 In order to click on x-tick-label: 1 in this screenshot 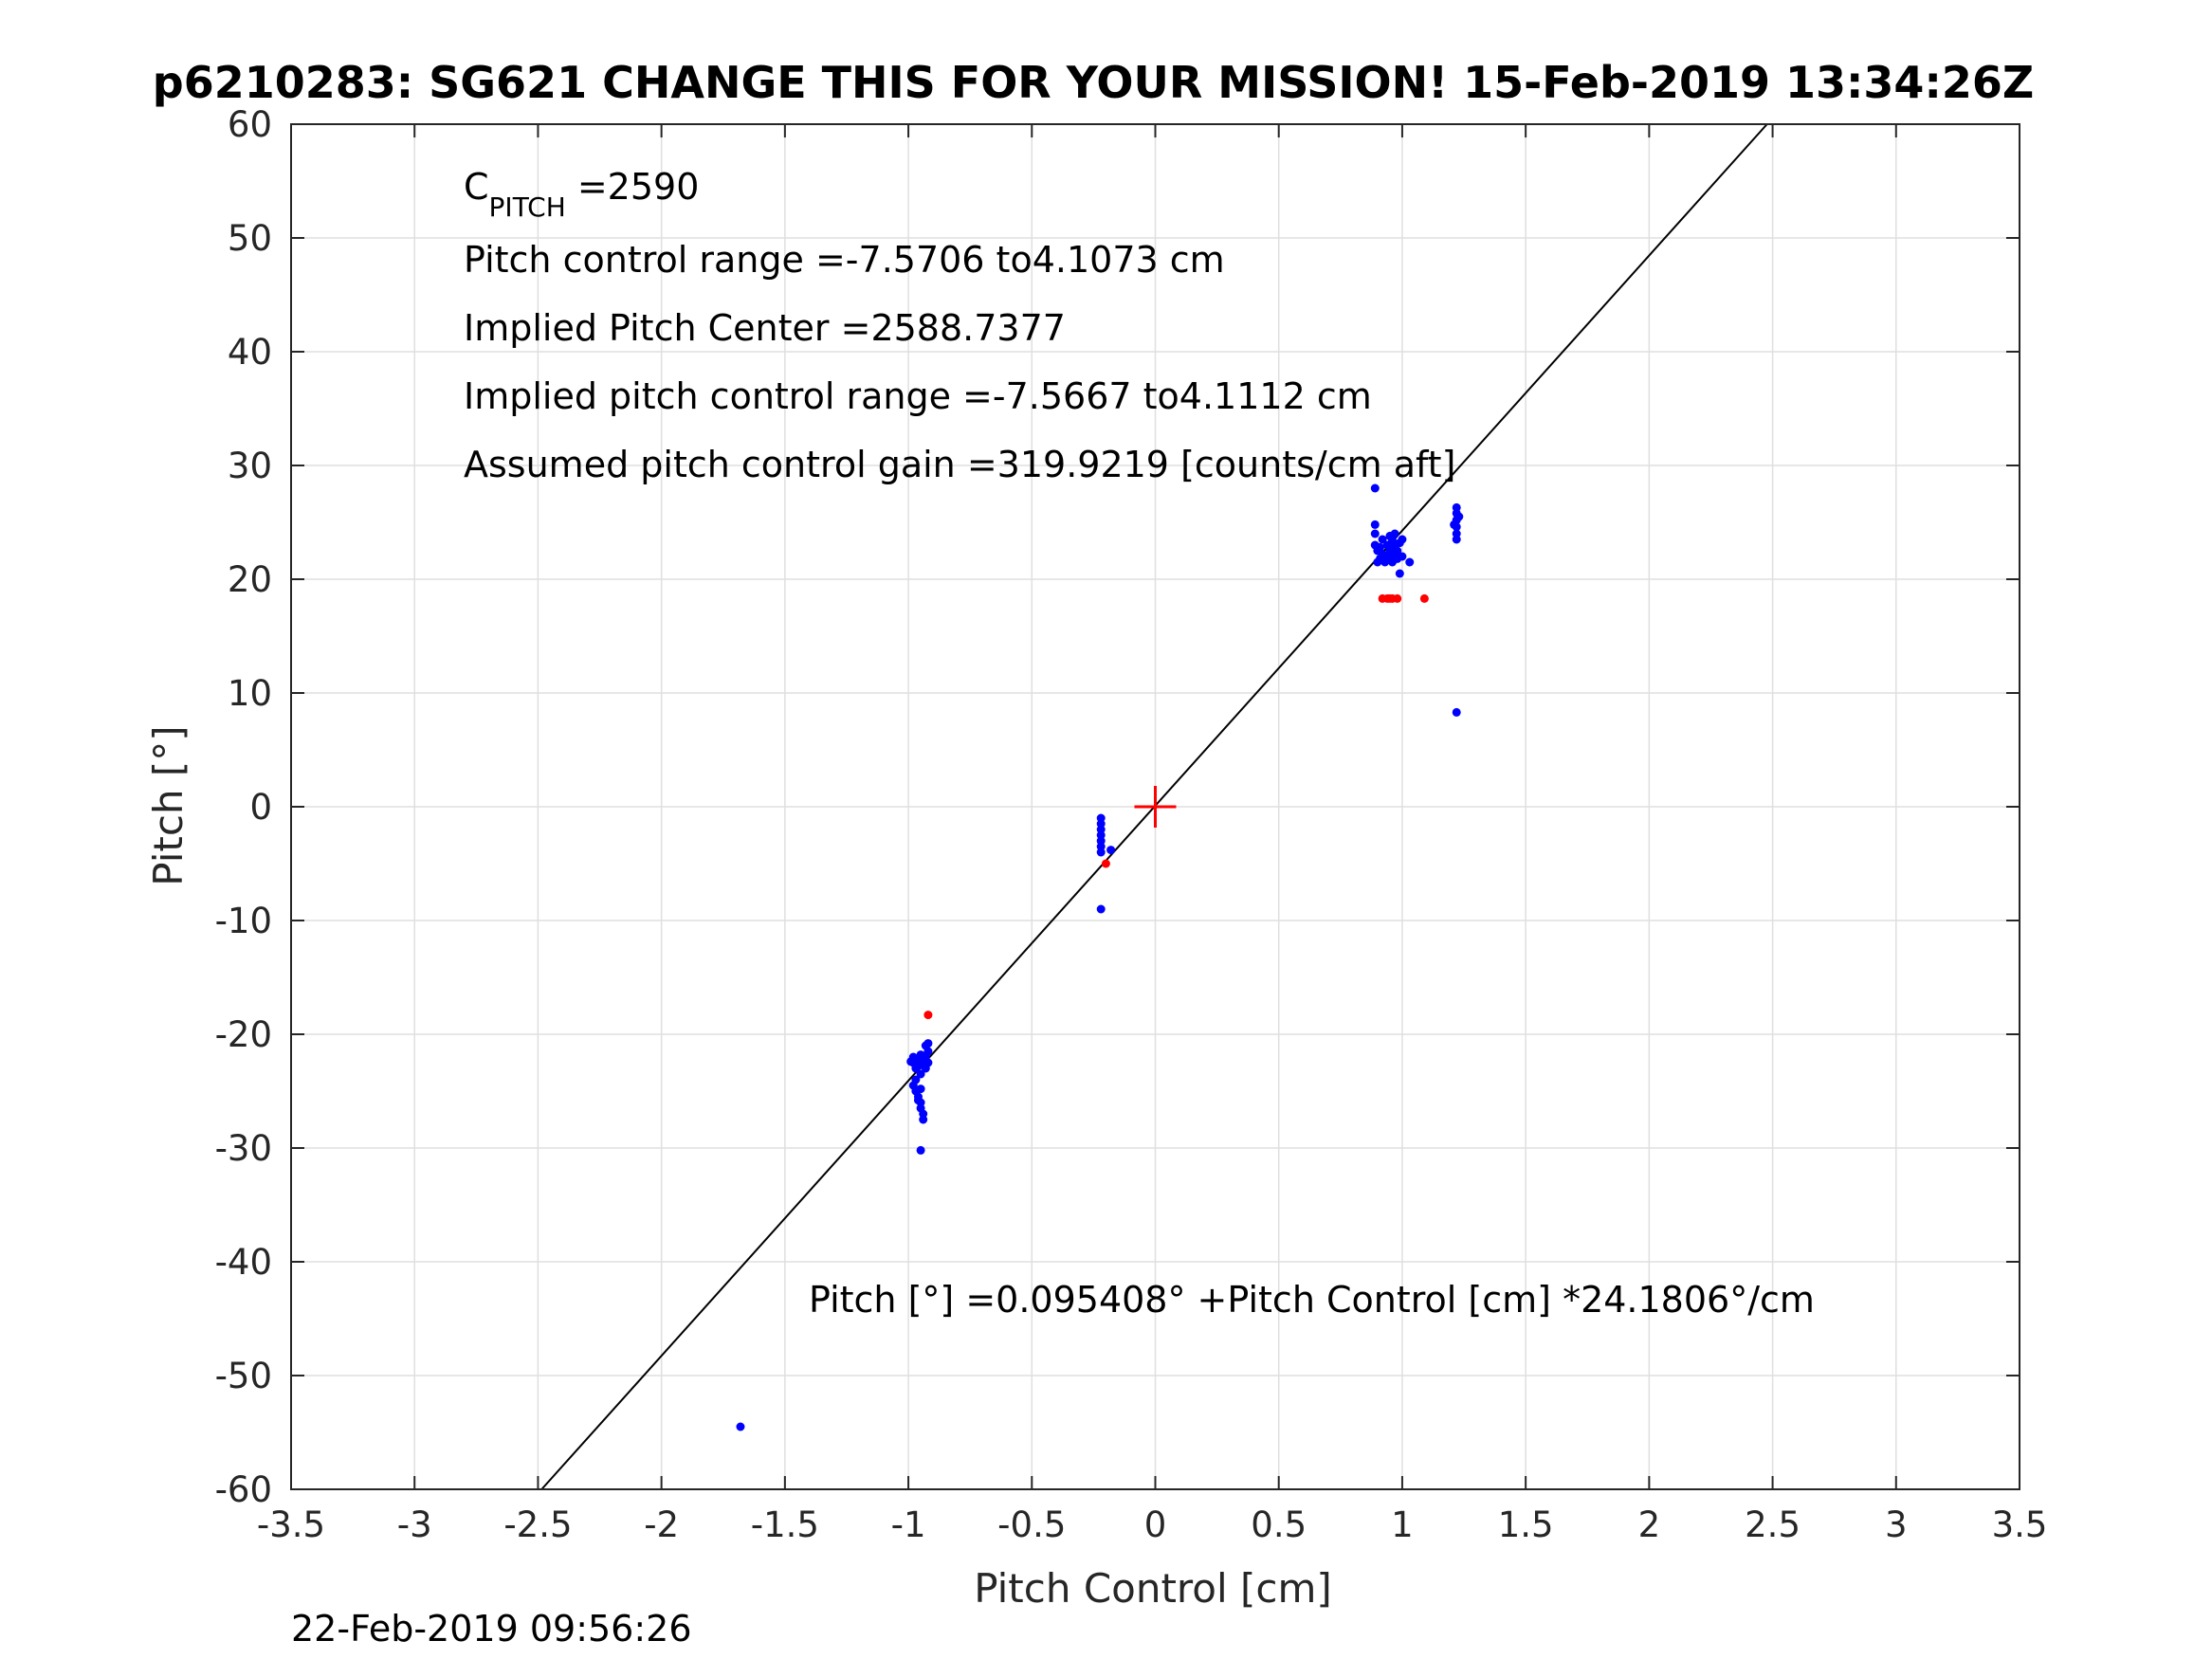, I will do `click(1402, 1524)`.